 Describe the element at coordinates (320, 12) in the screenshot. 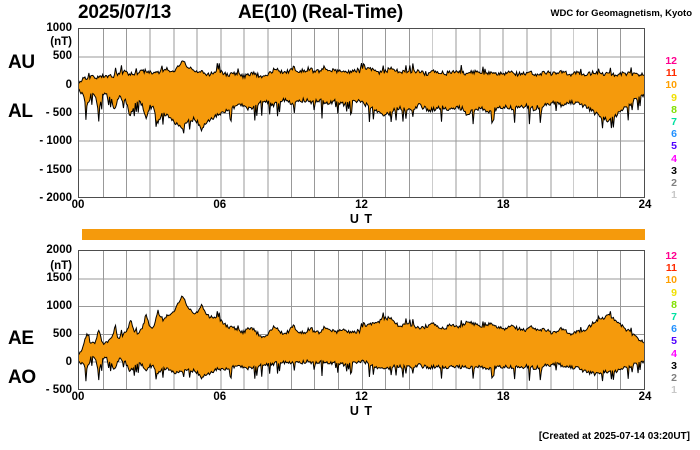

I see `page-title: AE(10) (Real-Time)` at that location.